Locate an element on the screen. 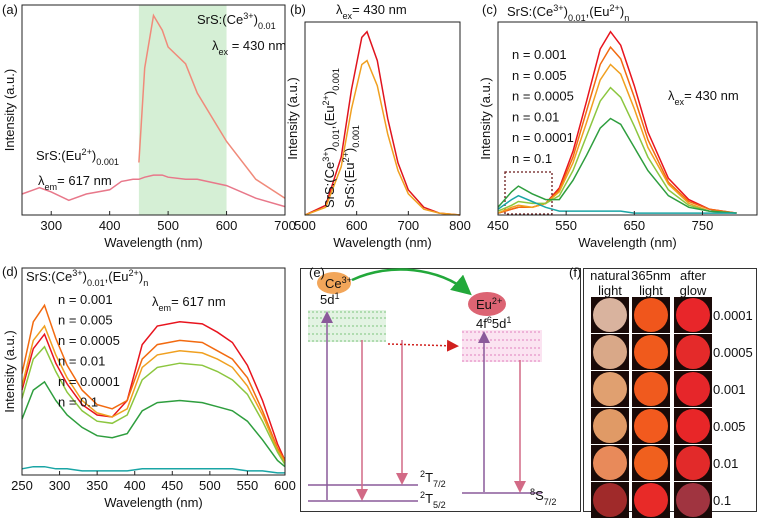  text-part: ,(Eu is located at coordinates (117, 276).